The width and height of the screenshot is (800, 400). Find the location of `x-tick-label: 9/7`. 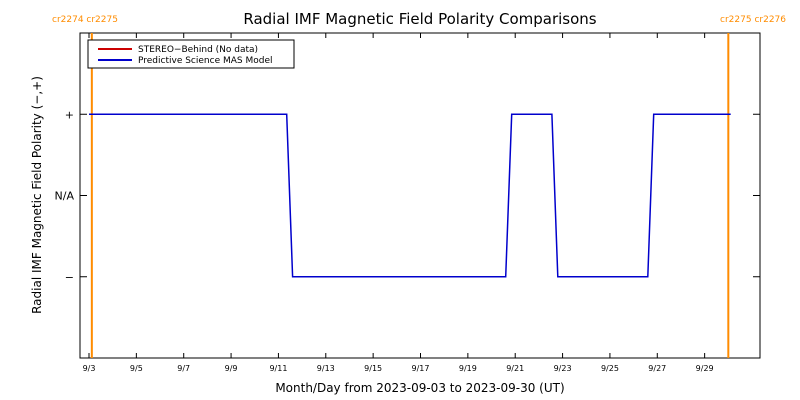

x-tick-label: 9/7 is located at coordinates (183, 368).